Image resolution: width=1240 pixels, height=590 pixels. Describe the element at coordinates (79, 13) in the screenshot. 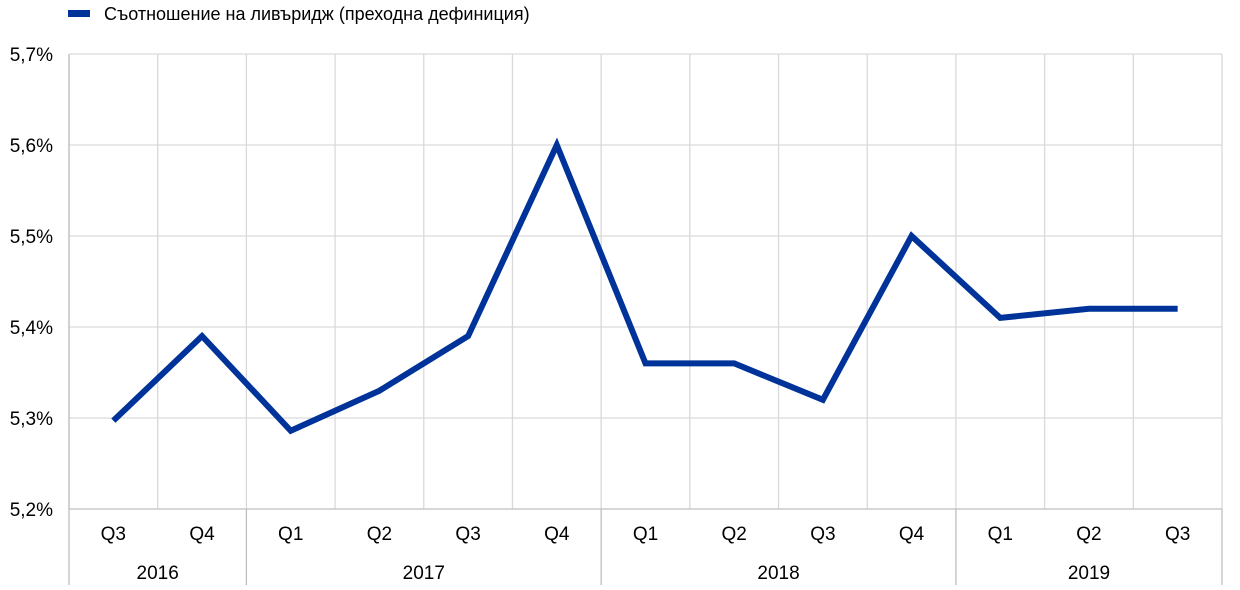

I see `legend-swatch` at that location.